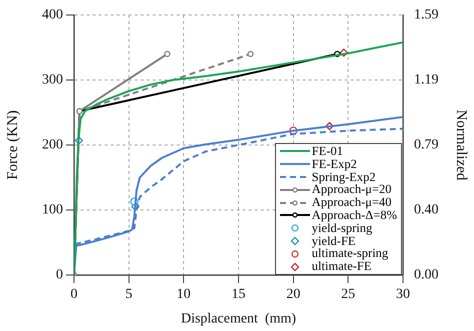 This screenshot has width=474, height=331. I want to click on legend-label: ultimate-FE, so click(342, 266).